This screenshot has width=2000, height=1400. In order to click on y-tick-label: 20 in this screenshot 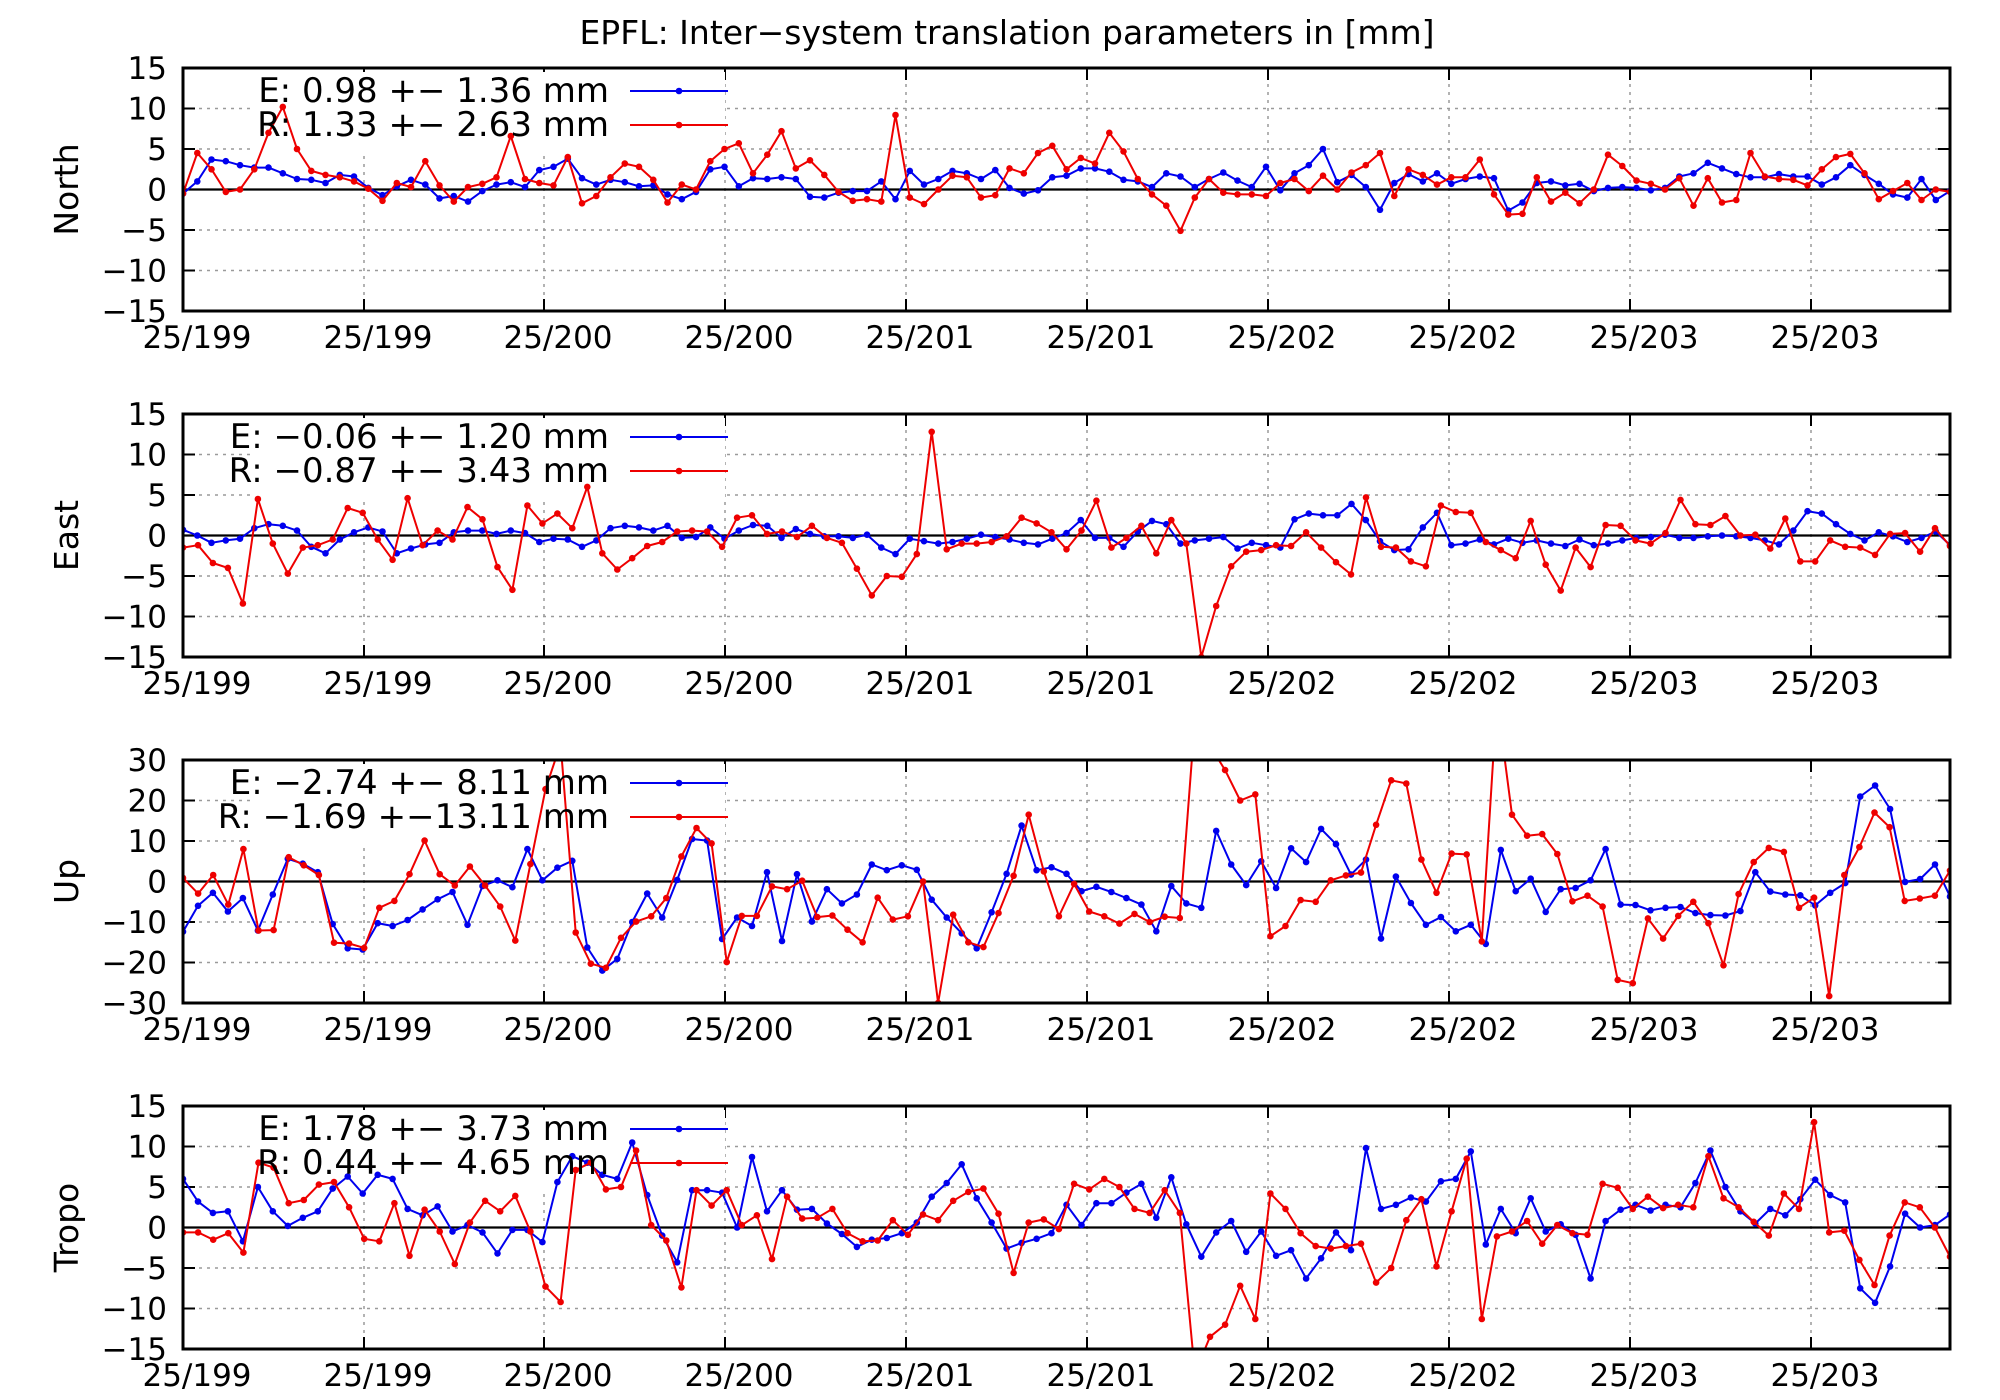, I will do `click(147, 802)`.